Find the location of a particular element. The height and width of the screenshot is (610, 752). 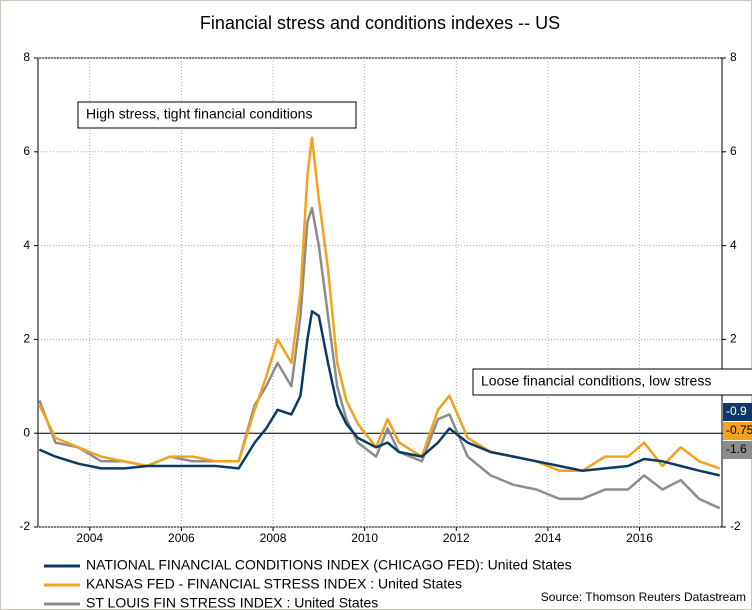

y-tick-label: 6 is located at coordinates (26, 151).